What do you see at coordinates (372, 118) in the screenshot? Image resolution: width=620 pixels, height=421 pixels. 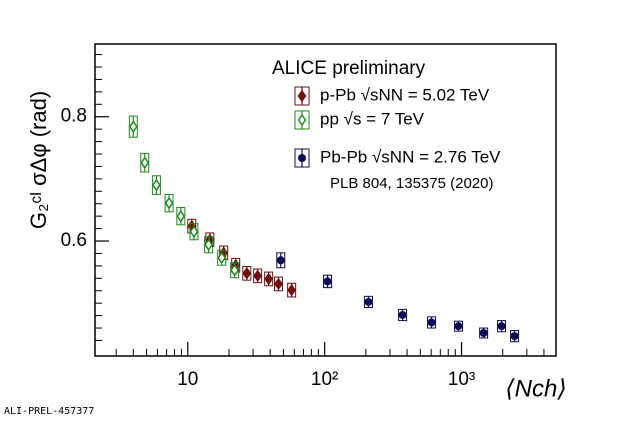 I see `legend-label: pp √s = 7 TeV` at bounding box center [372, 118].